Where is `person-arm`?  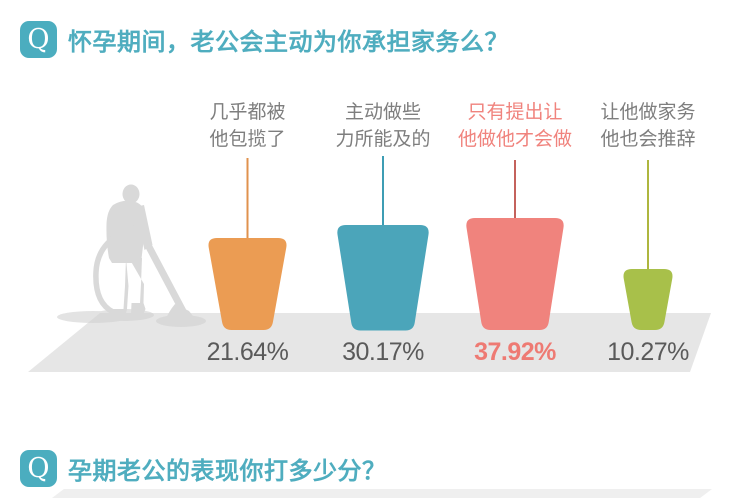 person-arm is located at coordinates (144, 227).